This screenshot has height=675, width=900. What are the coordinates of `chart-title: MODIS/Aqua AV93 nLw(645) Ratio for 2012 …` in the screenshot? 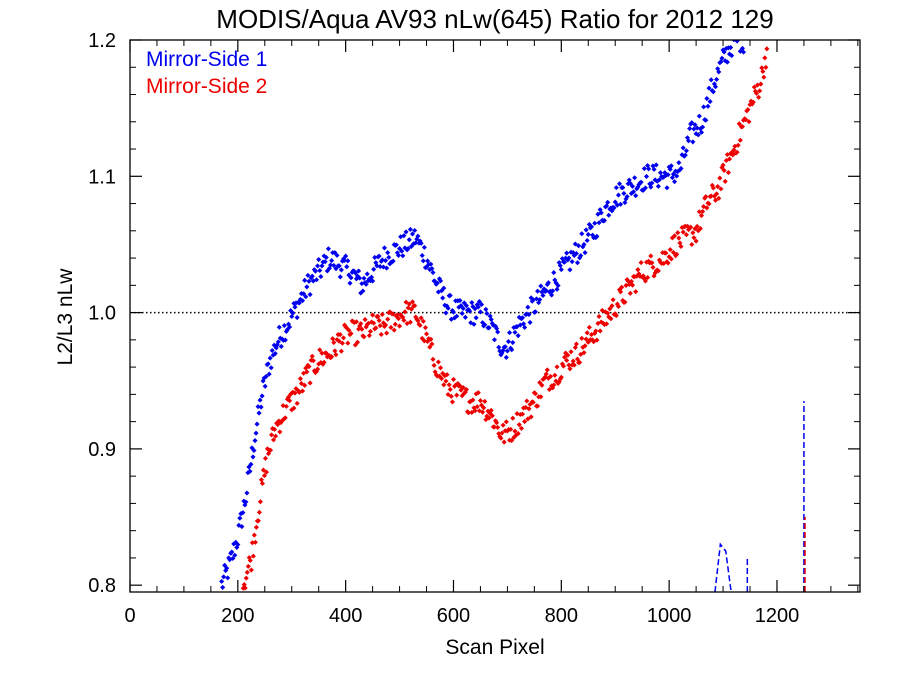 It's located at (494, 19).